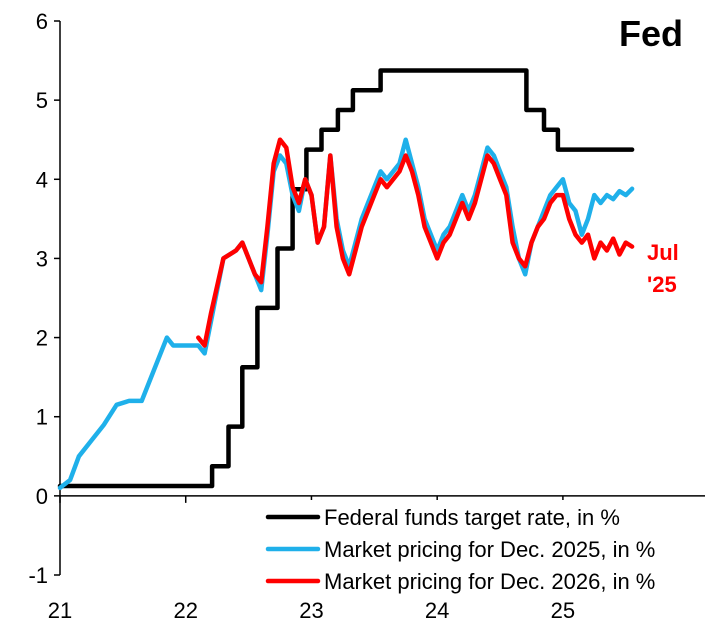 This screenshot has width=723, height=627. I want to click on y-tick-label: 2, so click(42, 338).